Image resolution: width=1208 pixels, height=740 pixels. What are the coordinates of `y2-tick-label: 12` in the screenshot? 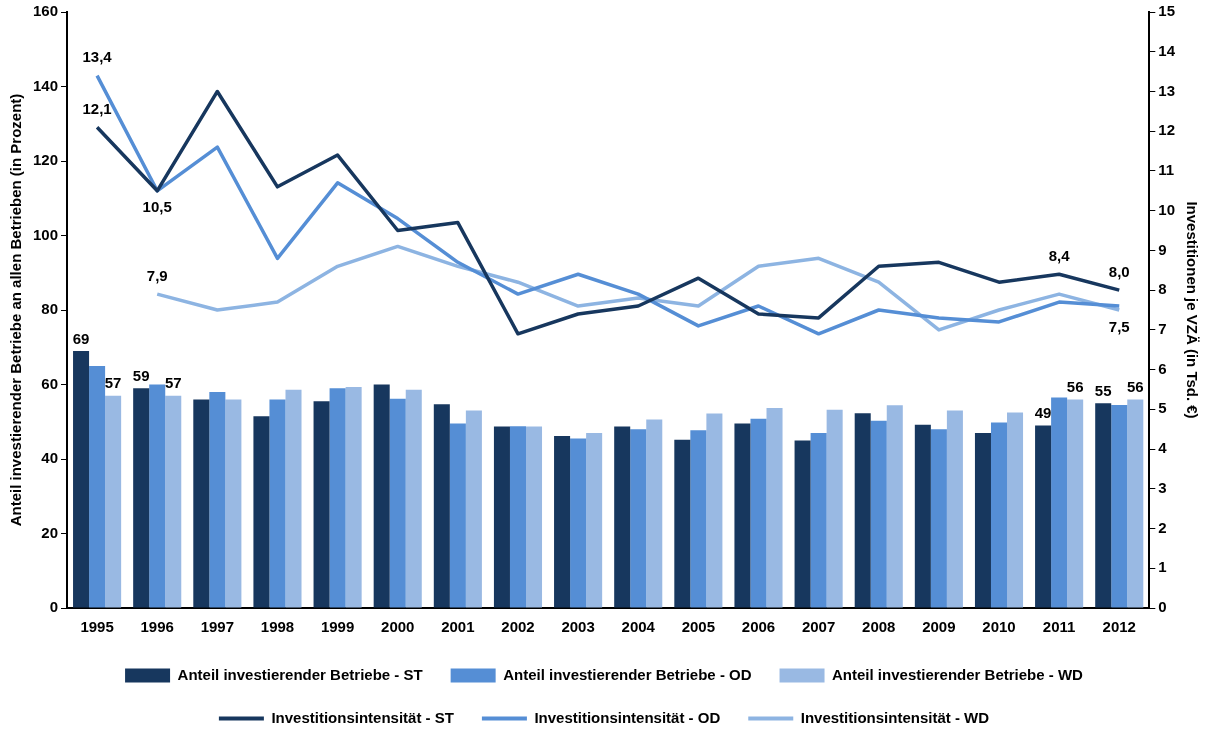 It's located at (1166, 130).